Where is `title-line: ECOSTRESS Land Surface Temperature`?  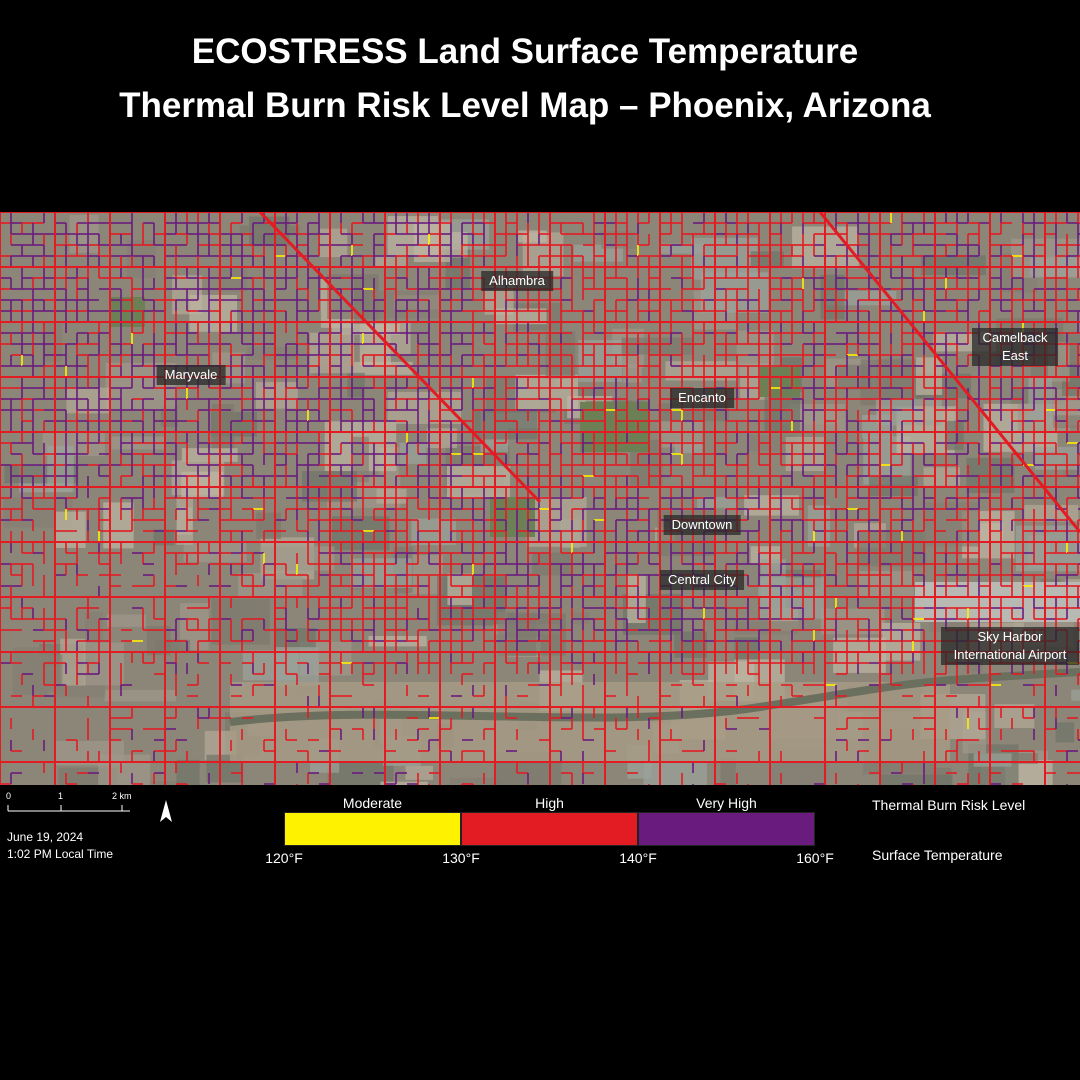
title-line: ECOSTRESS Land Surface Temperature is located at coordinates (525, 51).